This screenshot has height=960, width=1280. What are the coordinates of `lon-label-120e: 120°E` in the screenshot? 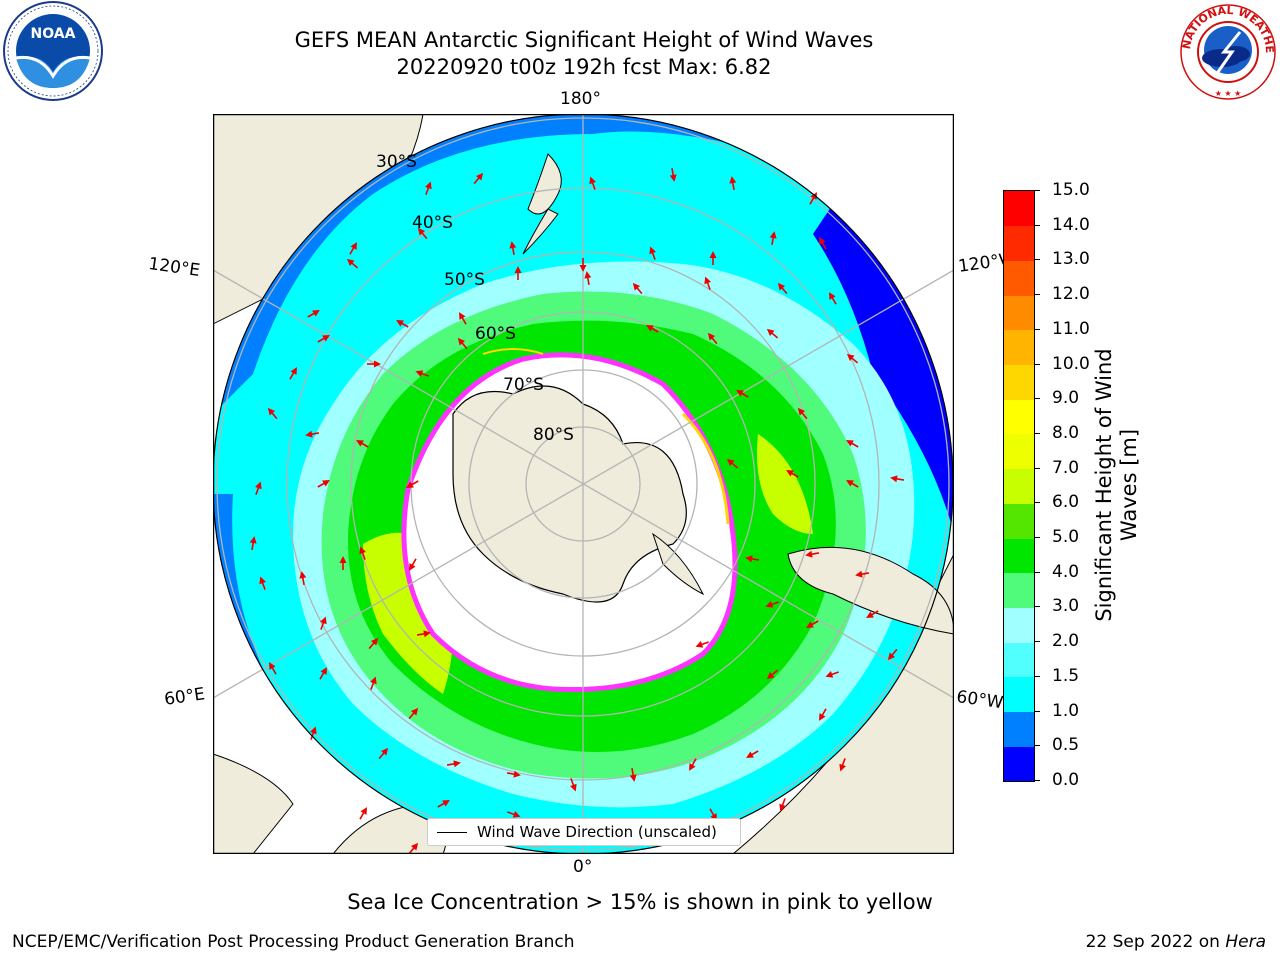 It's located at (174, 268).